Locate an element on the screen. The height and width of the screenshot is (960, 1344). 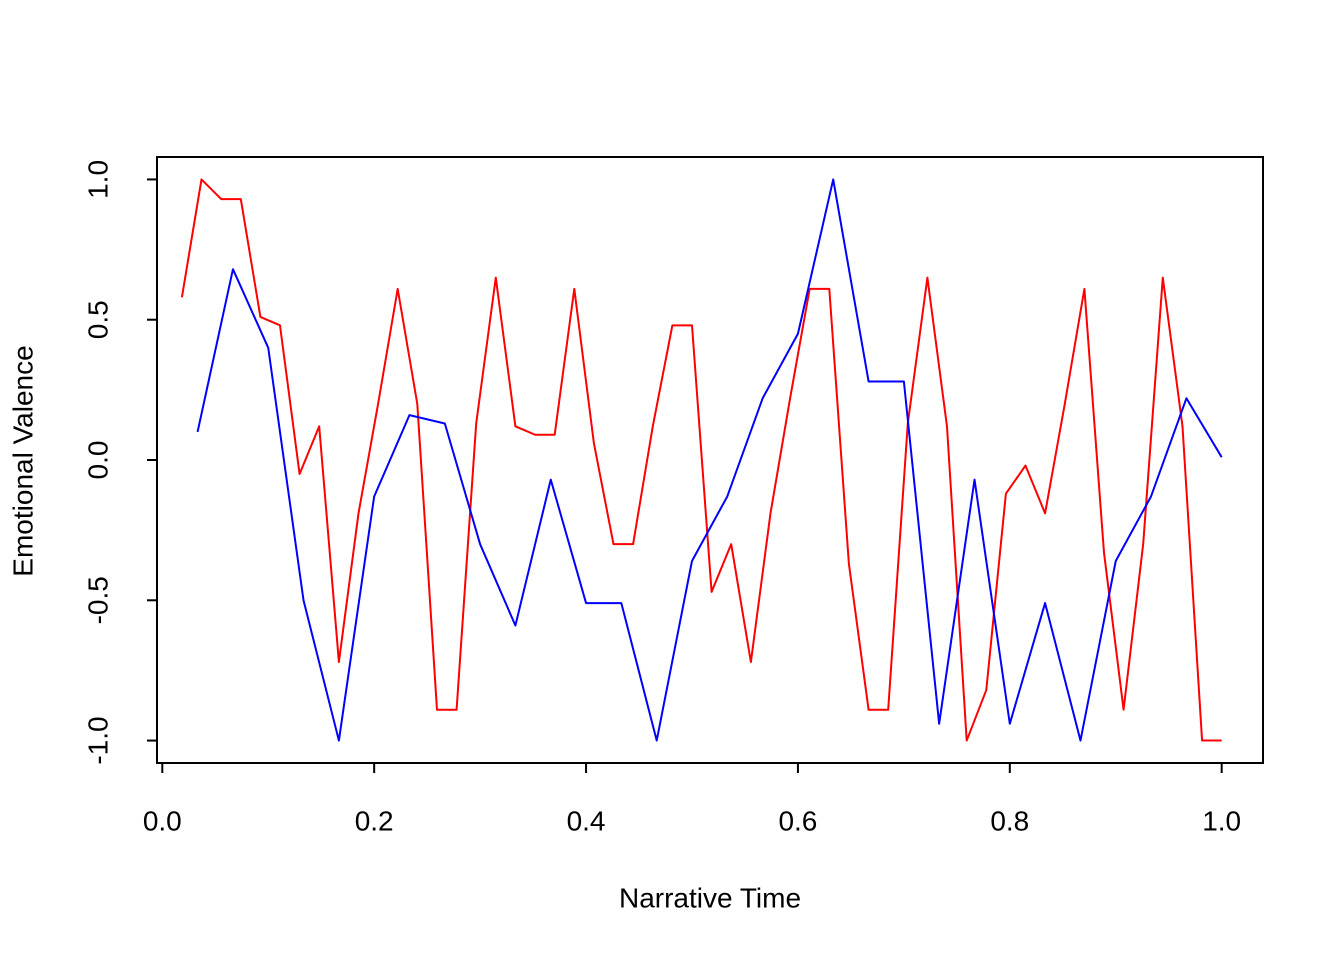
x-axis-label: Narrative Time is located at coordinates (710, 897).